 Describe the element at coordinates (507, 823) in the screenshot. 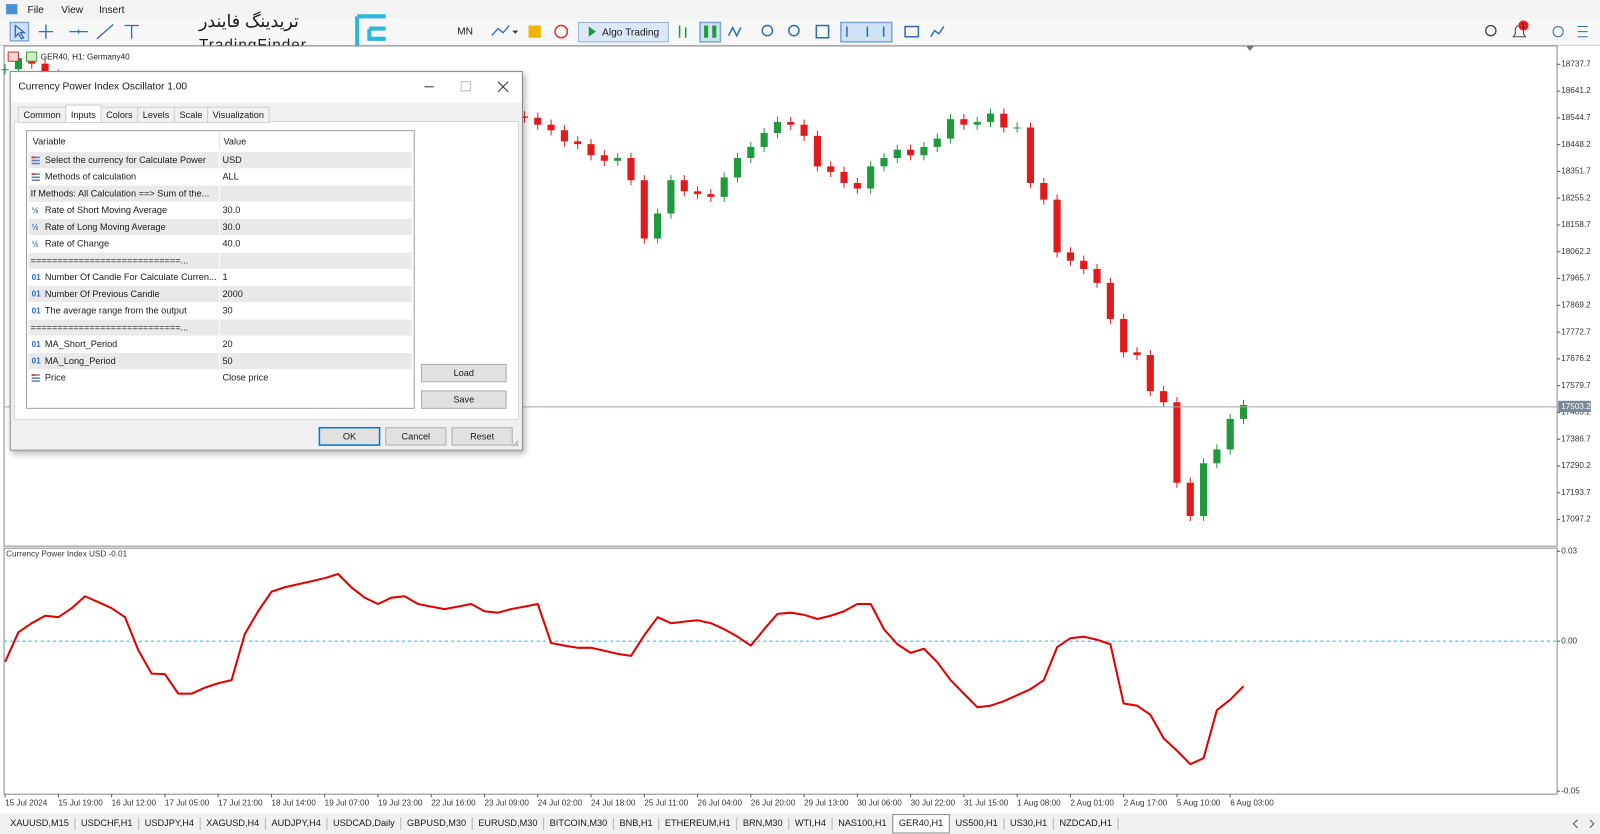

I see `tab-label: EURUSD,M30` at that location.